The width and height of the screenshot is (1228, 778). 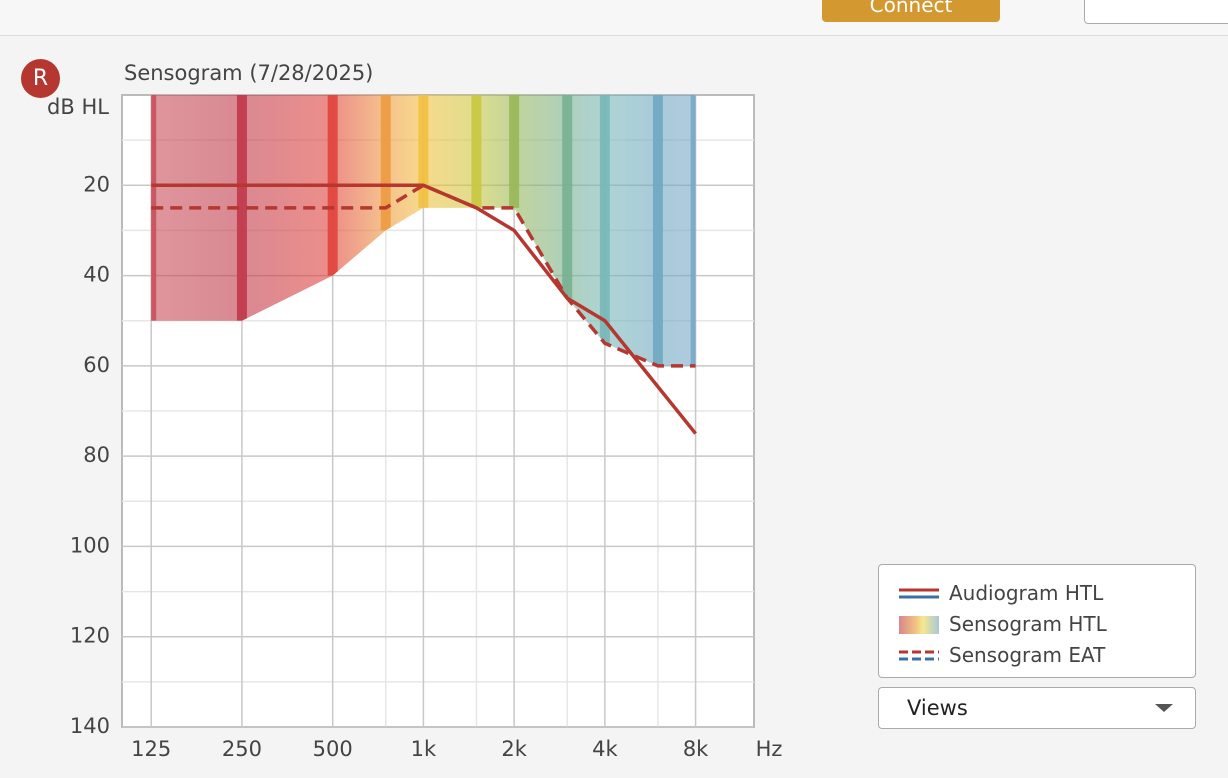 What do you see at coordinates (90, 636) in the screenshot?
I see `y-tick-label: 120` at bounding box center [90, 636].